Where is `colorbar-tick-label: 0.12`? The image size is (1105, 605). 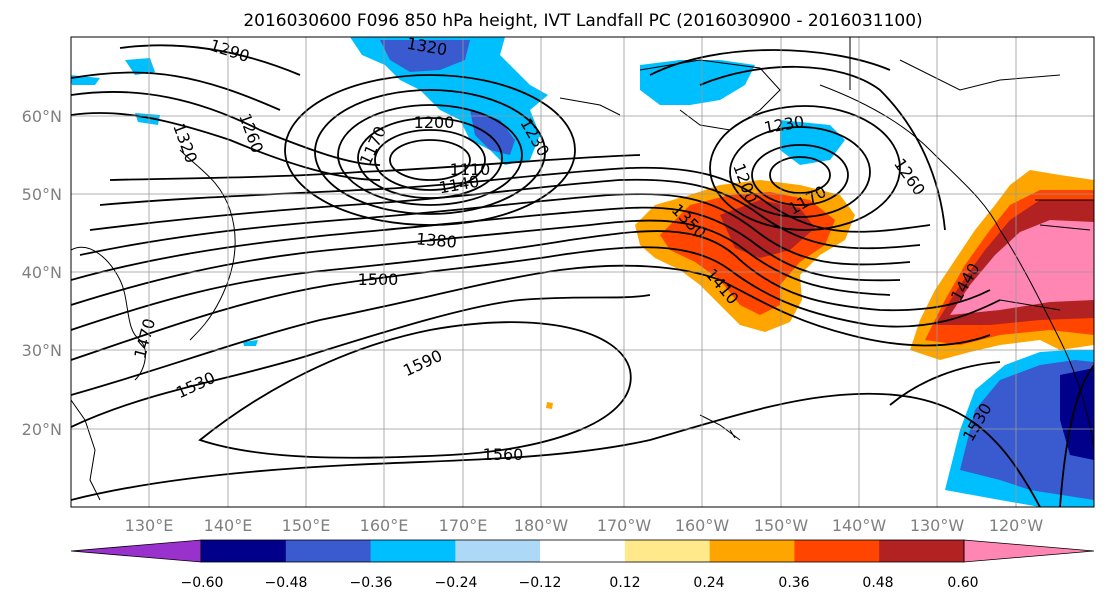
colorbar-tick-label: 0.12 is located at coordinates (624, 583).